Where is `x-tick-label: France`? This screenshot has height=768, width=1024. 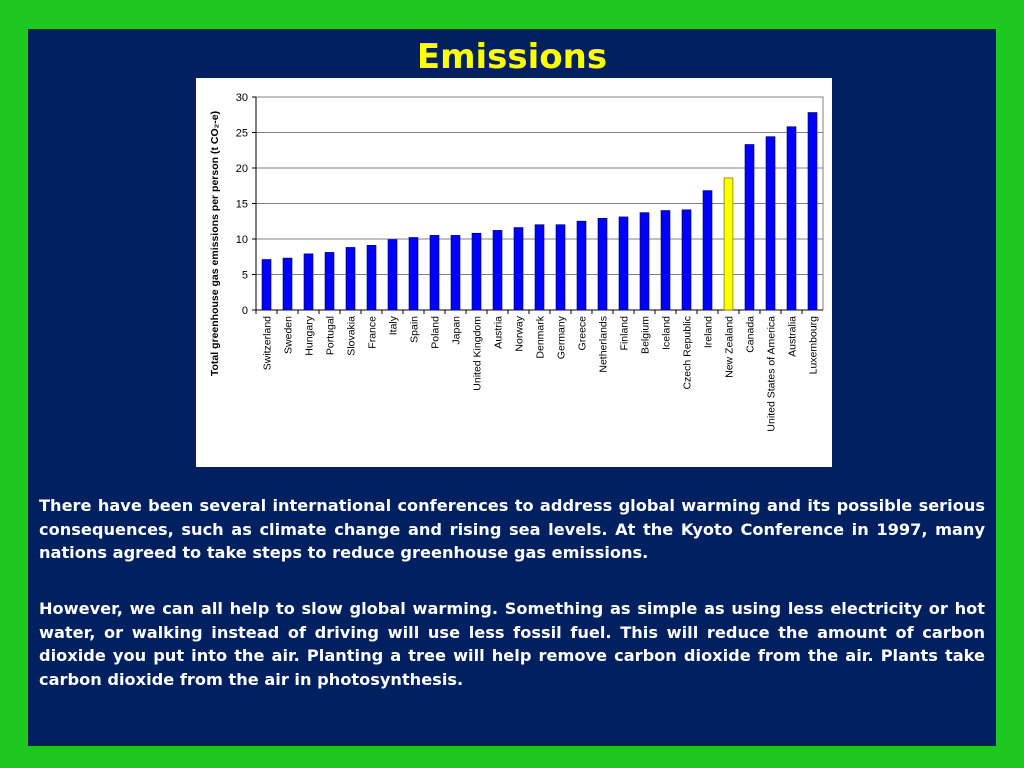
x-tick-label: France is located at coordinates (373, 332).